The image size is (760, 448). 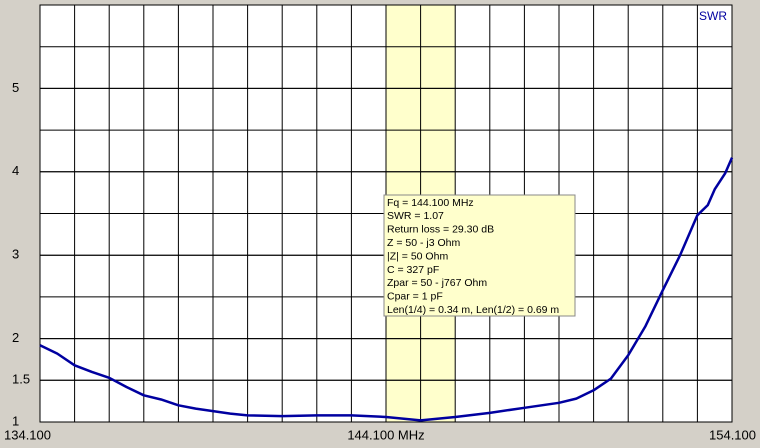 What do you see at coordinates (423, 243) in the screenshot?
I see `info-line: Z = 50 - j3 Ohm` at bounding box center [423, 243].